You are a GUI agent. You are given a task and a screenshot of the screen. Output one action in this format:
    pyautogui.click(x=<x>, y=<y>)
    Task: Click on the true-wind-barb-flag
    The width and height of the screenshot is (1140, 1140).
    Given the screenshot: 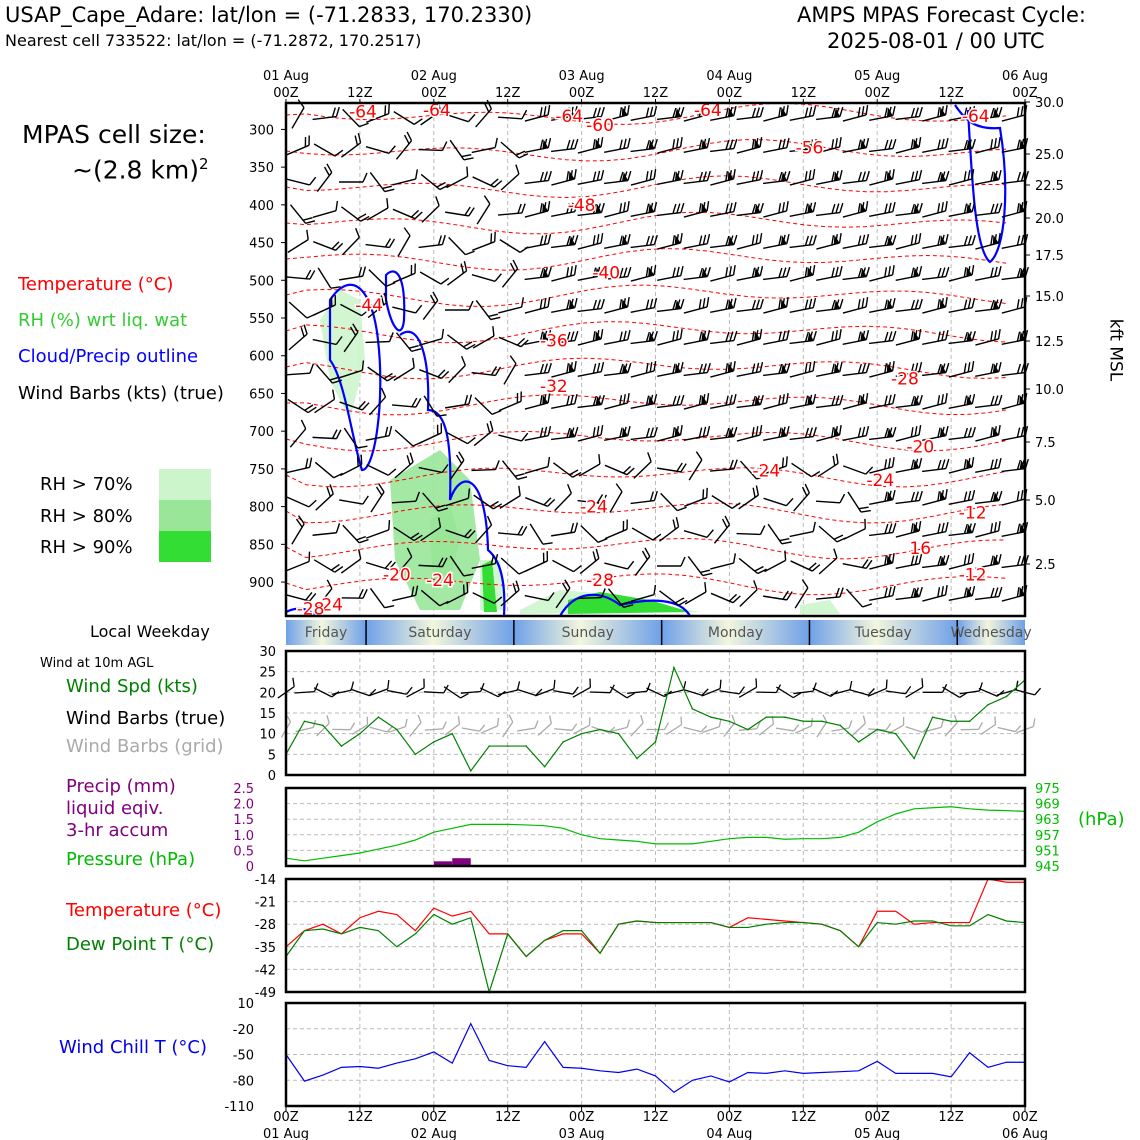 What is the action you would take?
    pyautogui.click(x=648, y=687)
    